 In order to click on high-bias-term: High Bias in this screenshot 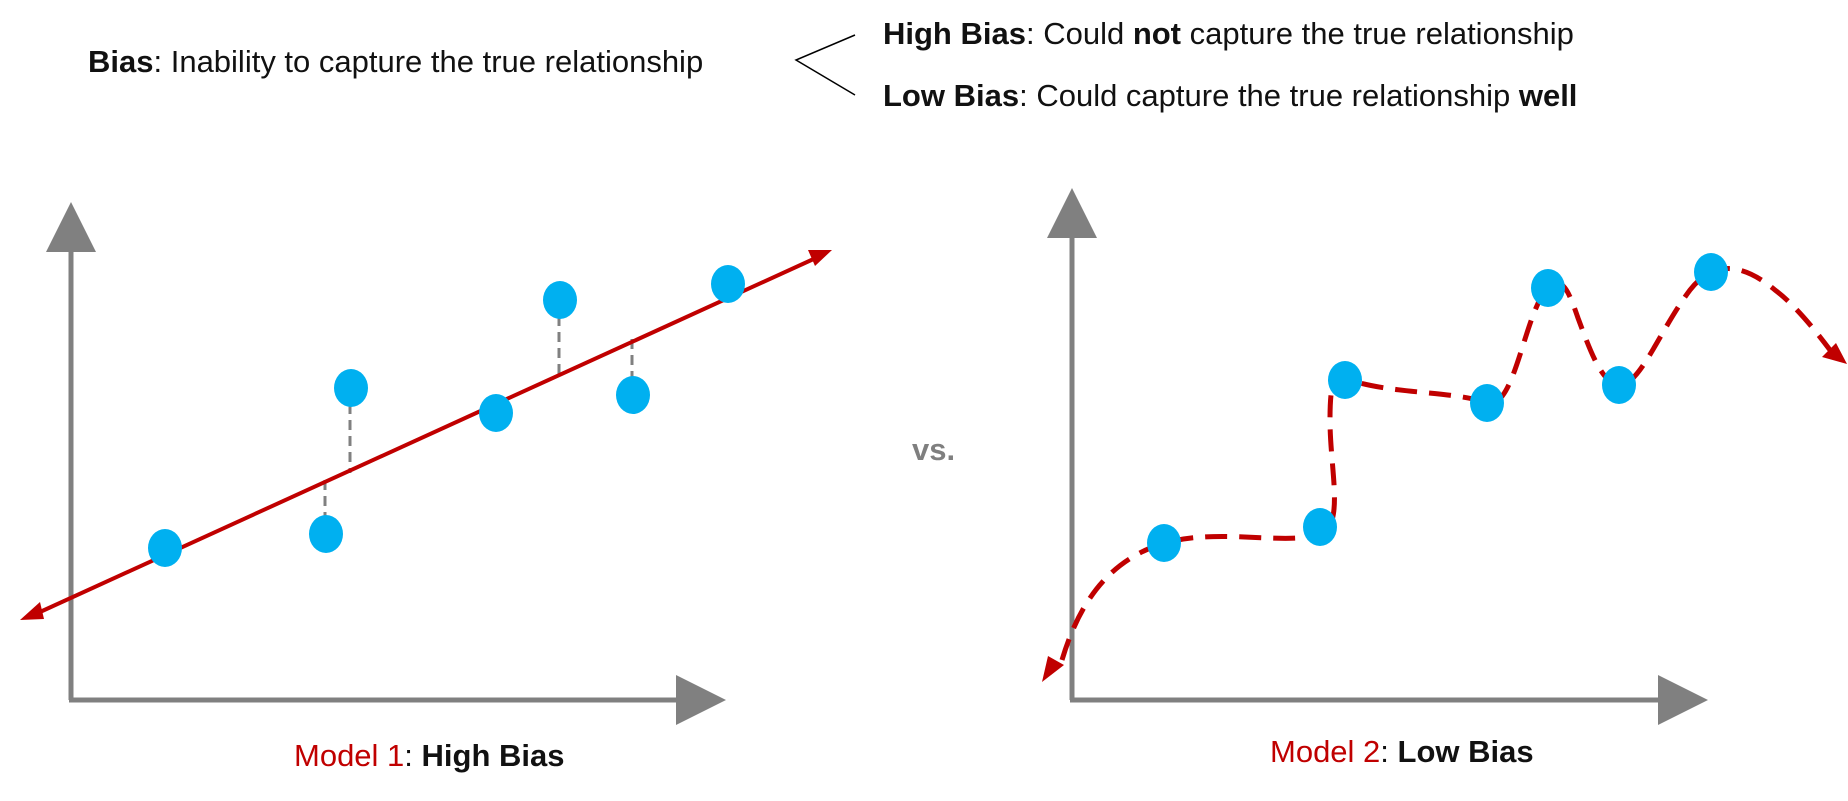, I will do `click(954, 33)`.